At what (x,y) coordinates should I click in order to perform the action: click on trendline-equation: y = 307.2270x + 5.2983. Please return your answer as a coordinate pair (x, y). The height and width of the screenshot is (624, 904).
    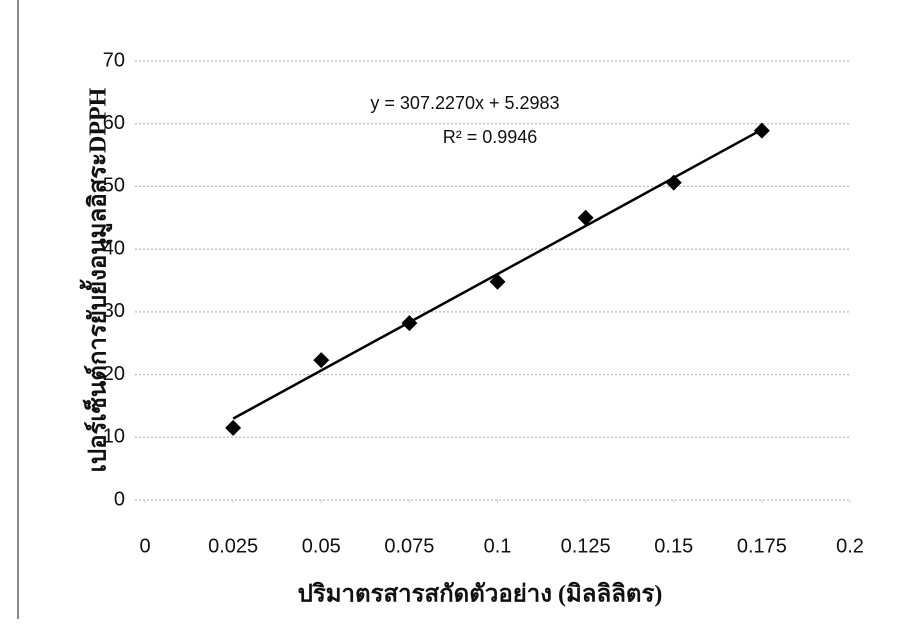
    Looking at the image, I should click on (464, 103).